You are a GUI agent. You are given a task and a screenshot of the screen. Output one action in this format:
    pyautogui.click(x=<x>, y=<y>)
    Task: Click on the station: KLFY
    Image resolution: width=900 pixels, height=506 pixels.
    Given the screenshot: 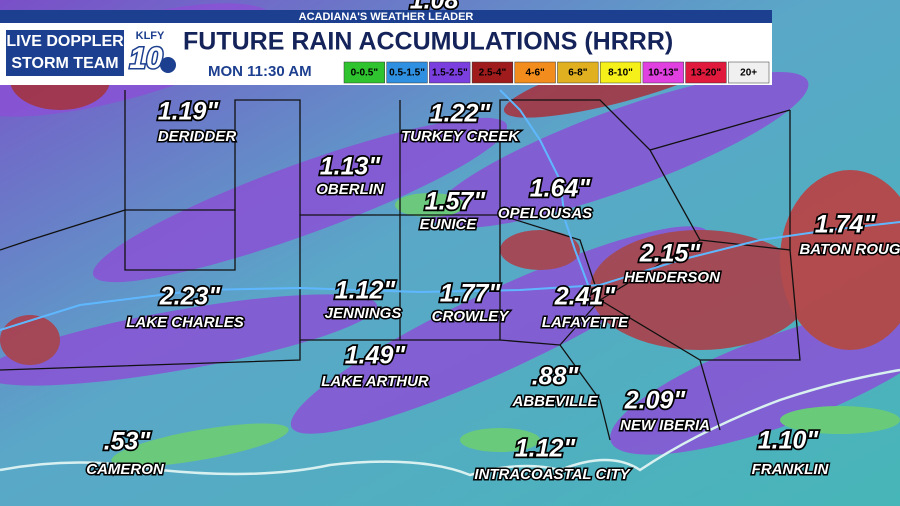 What is the action you would take?
    pyautogui.click(x=150, y=36)
    